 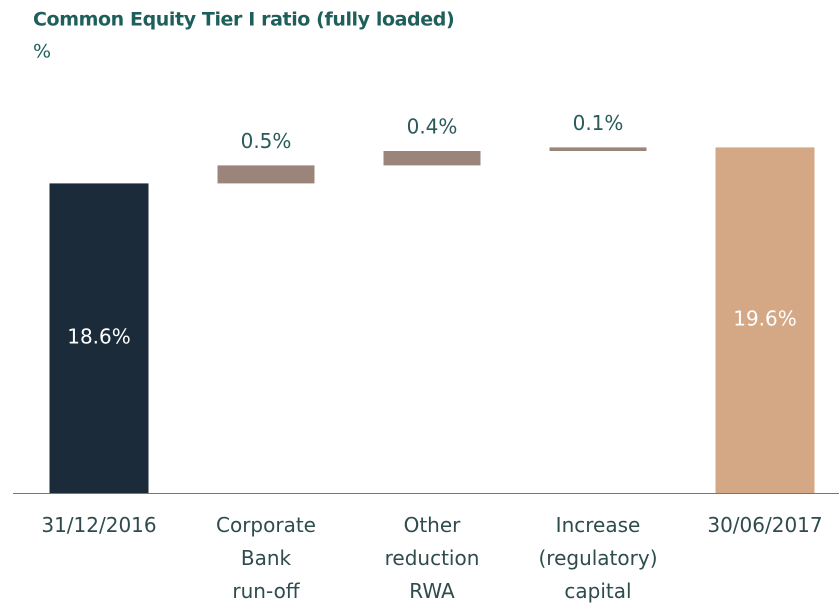 I want to click on bar-value-label: 0.1%, so click(x=598, y=123).